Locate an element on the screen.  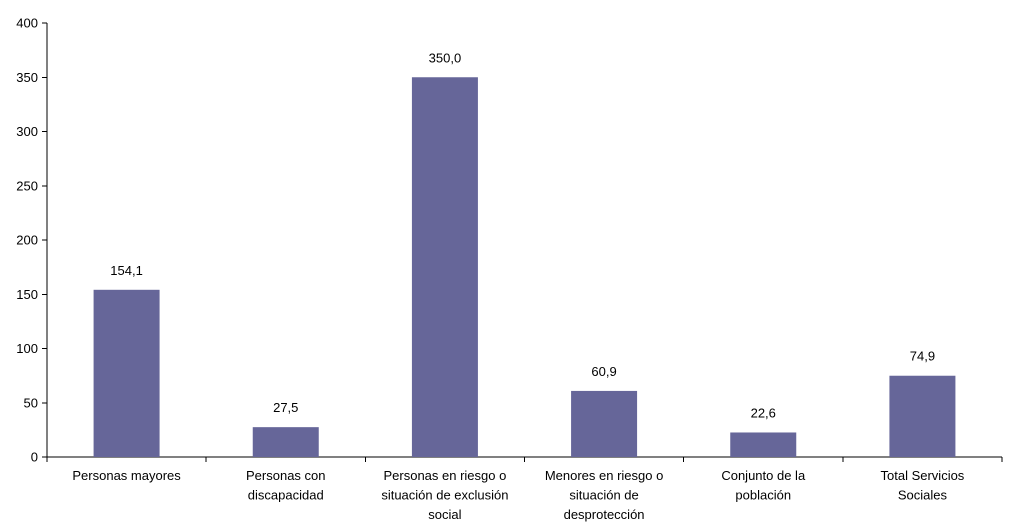
x-category-label-line: social is located at coordinates (444, 514).